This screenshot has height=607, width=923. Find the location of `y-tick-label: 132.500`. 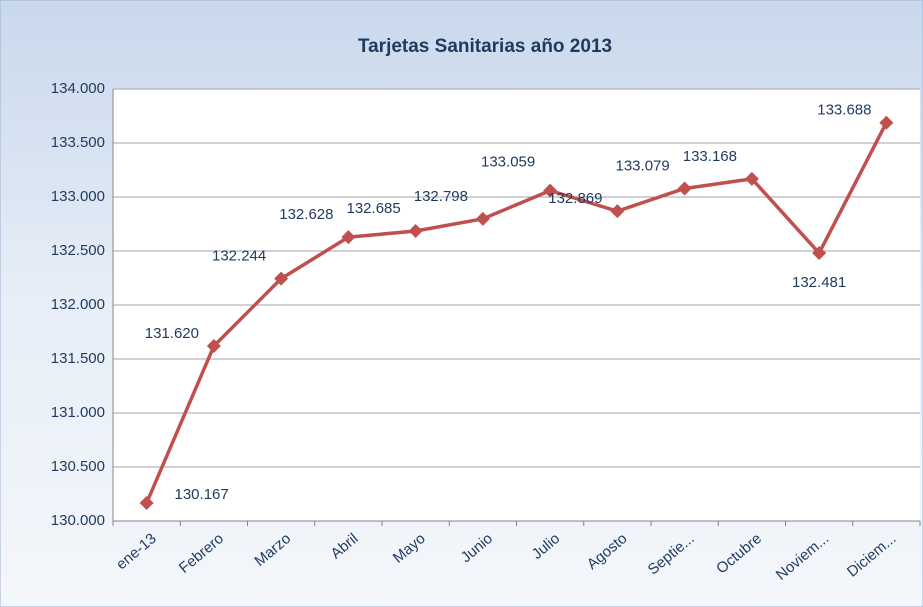

y-tick-label: 132.500 is located at coordinates (78, 250).